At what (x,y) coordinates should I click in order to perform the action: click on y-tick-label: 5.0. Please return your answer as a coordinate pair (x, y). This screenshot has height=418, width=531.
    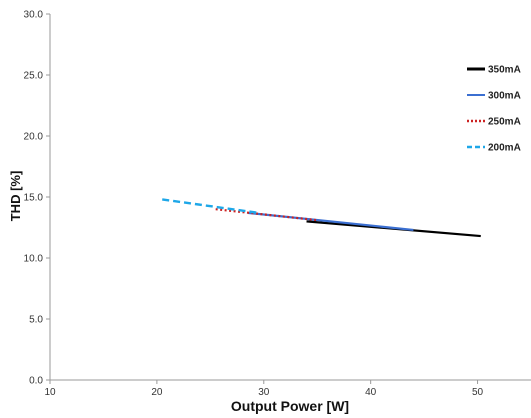
    Looking at the image, I should click on (36, 320).